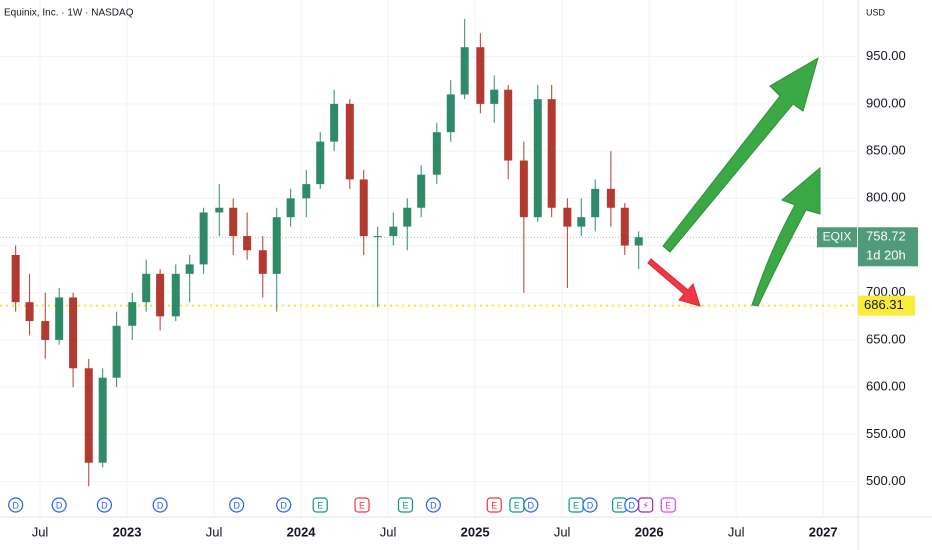 This screenshot has height=550, width=932. I want to click on currency-label: USD, so click(876, 12).